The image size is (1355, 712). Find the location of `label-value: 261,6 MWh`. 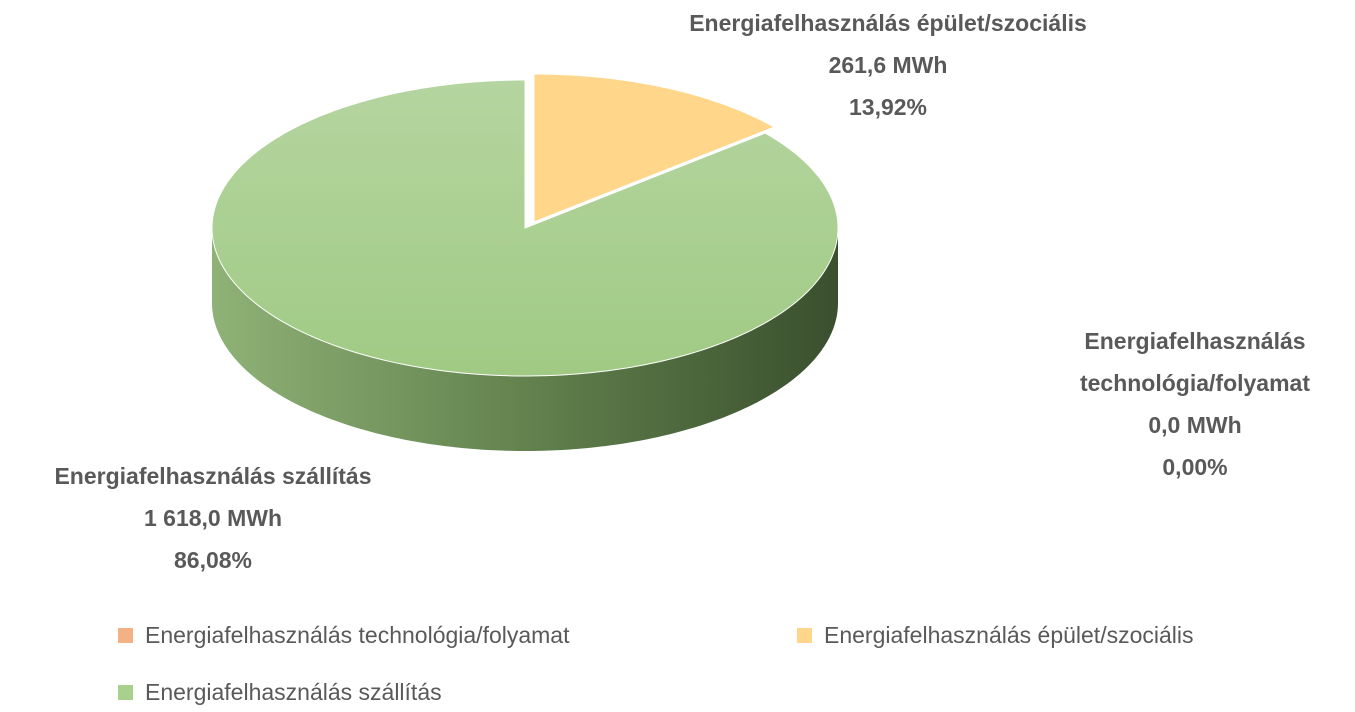

label-value: 261,6 MWh is located at coordinates (888, 65).